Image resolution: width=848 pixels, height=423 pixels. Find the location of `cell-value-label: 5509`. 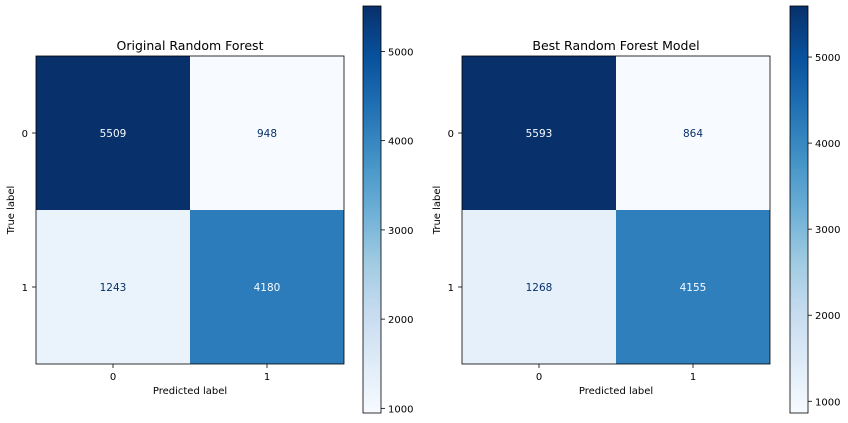

cell-value-label: 5509 is located at coordinates (113, 134).